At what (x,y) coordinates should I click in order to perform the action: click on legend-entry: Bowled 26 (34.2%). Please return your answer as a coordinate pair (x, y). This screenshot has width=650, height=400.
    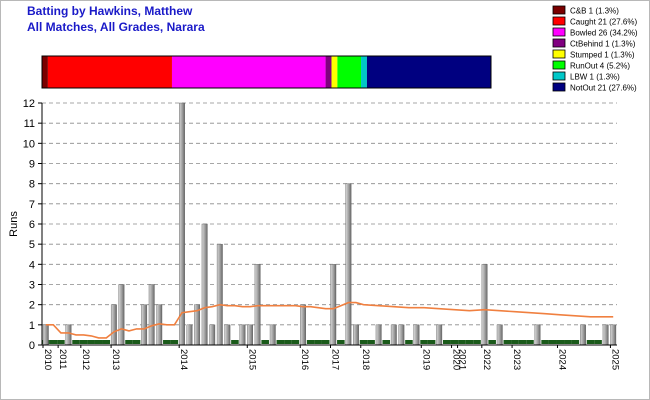
    Looking at the image, I should click on (604, 33).